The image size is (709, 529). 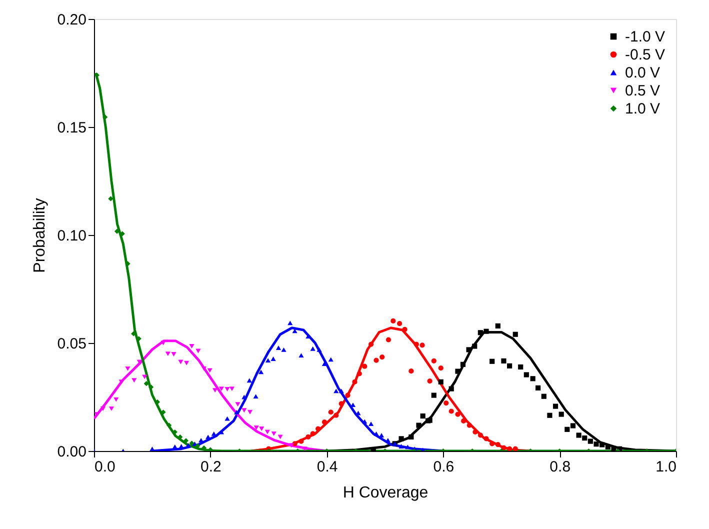 I want to click on x-axis-title: H Coverage, so click(x=385, y=493).